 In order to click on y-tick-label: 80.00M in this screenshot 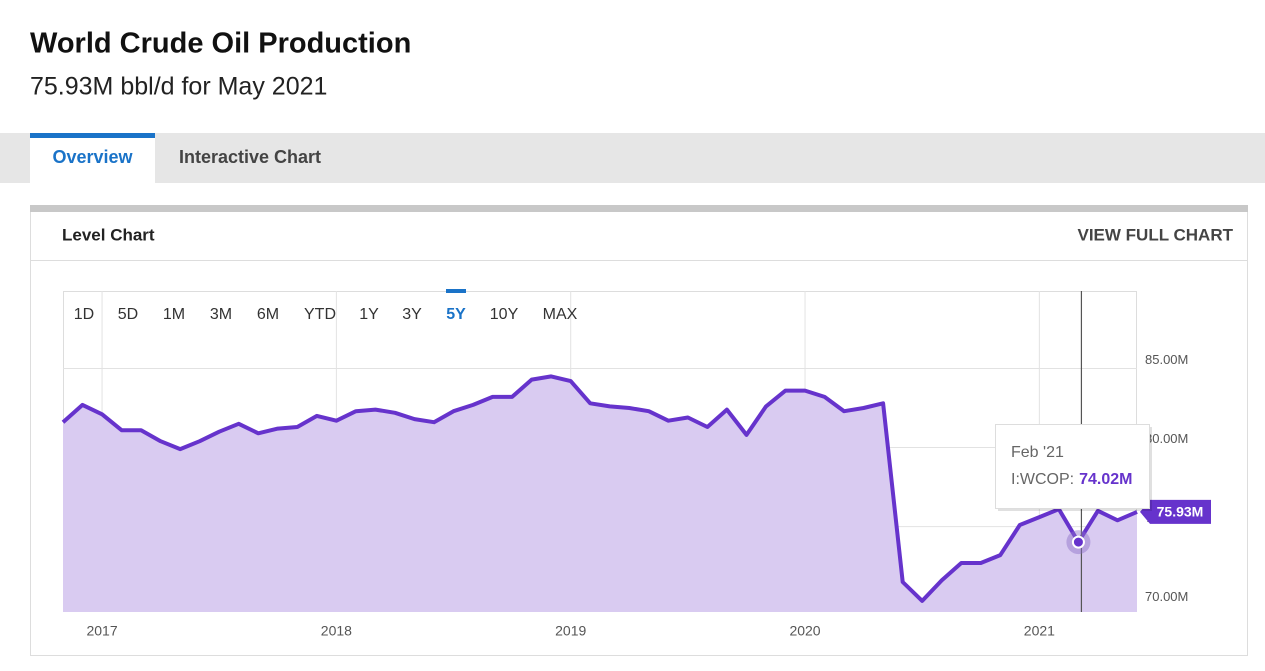, I will do `click(1166, 438)`.